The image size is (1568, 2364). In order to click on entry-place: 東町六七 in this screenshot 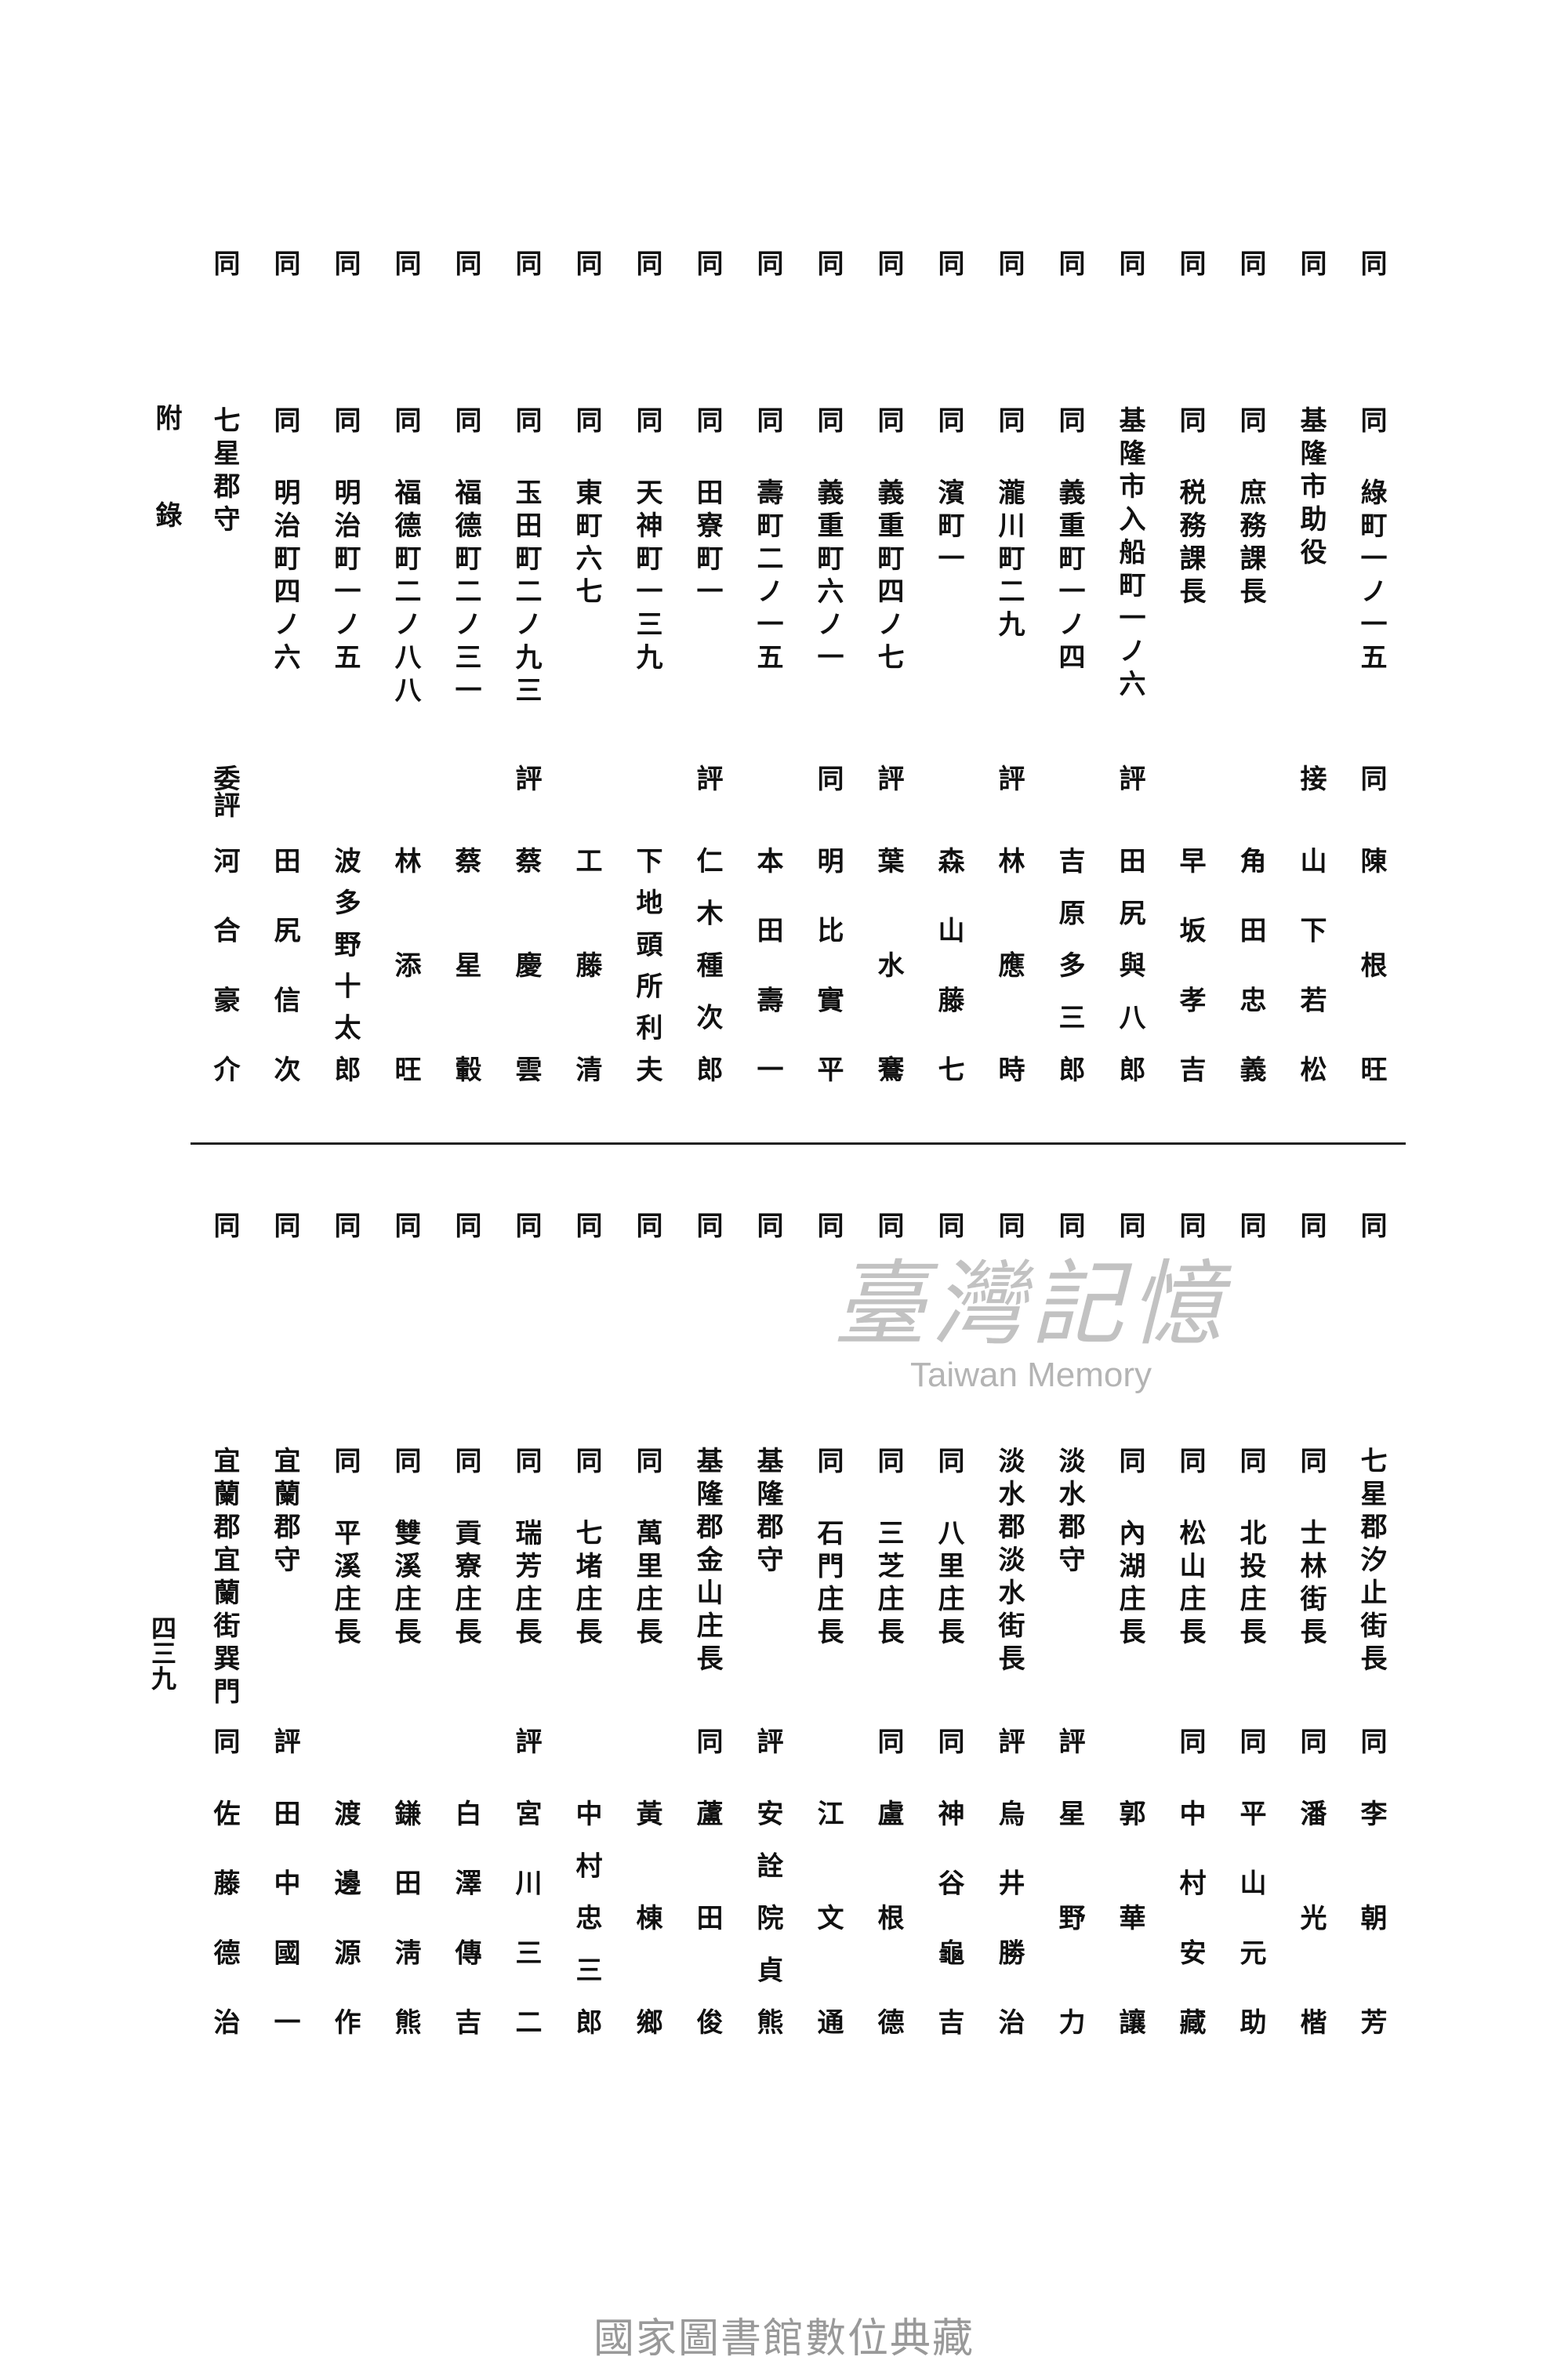, I will do `click(586, 544)`.